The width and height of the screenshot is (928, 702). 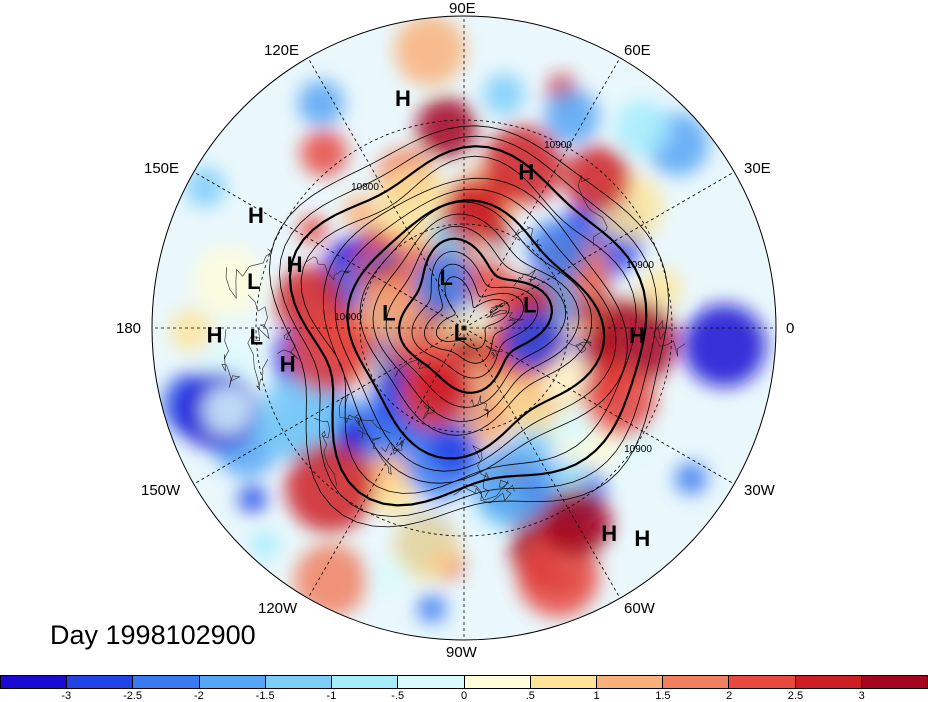 What do you see at coordinates (129, 328) in the screenshot?
I see `lon-label-180: 180` at bounding box center [129, 328].